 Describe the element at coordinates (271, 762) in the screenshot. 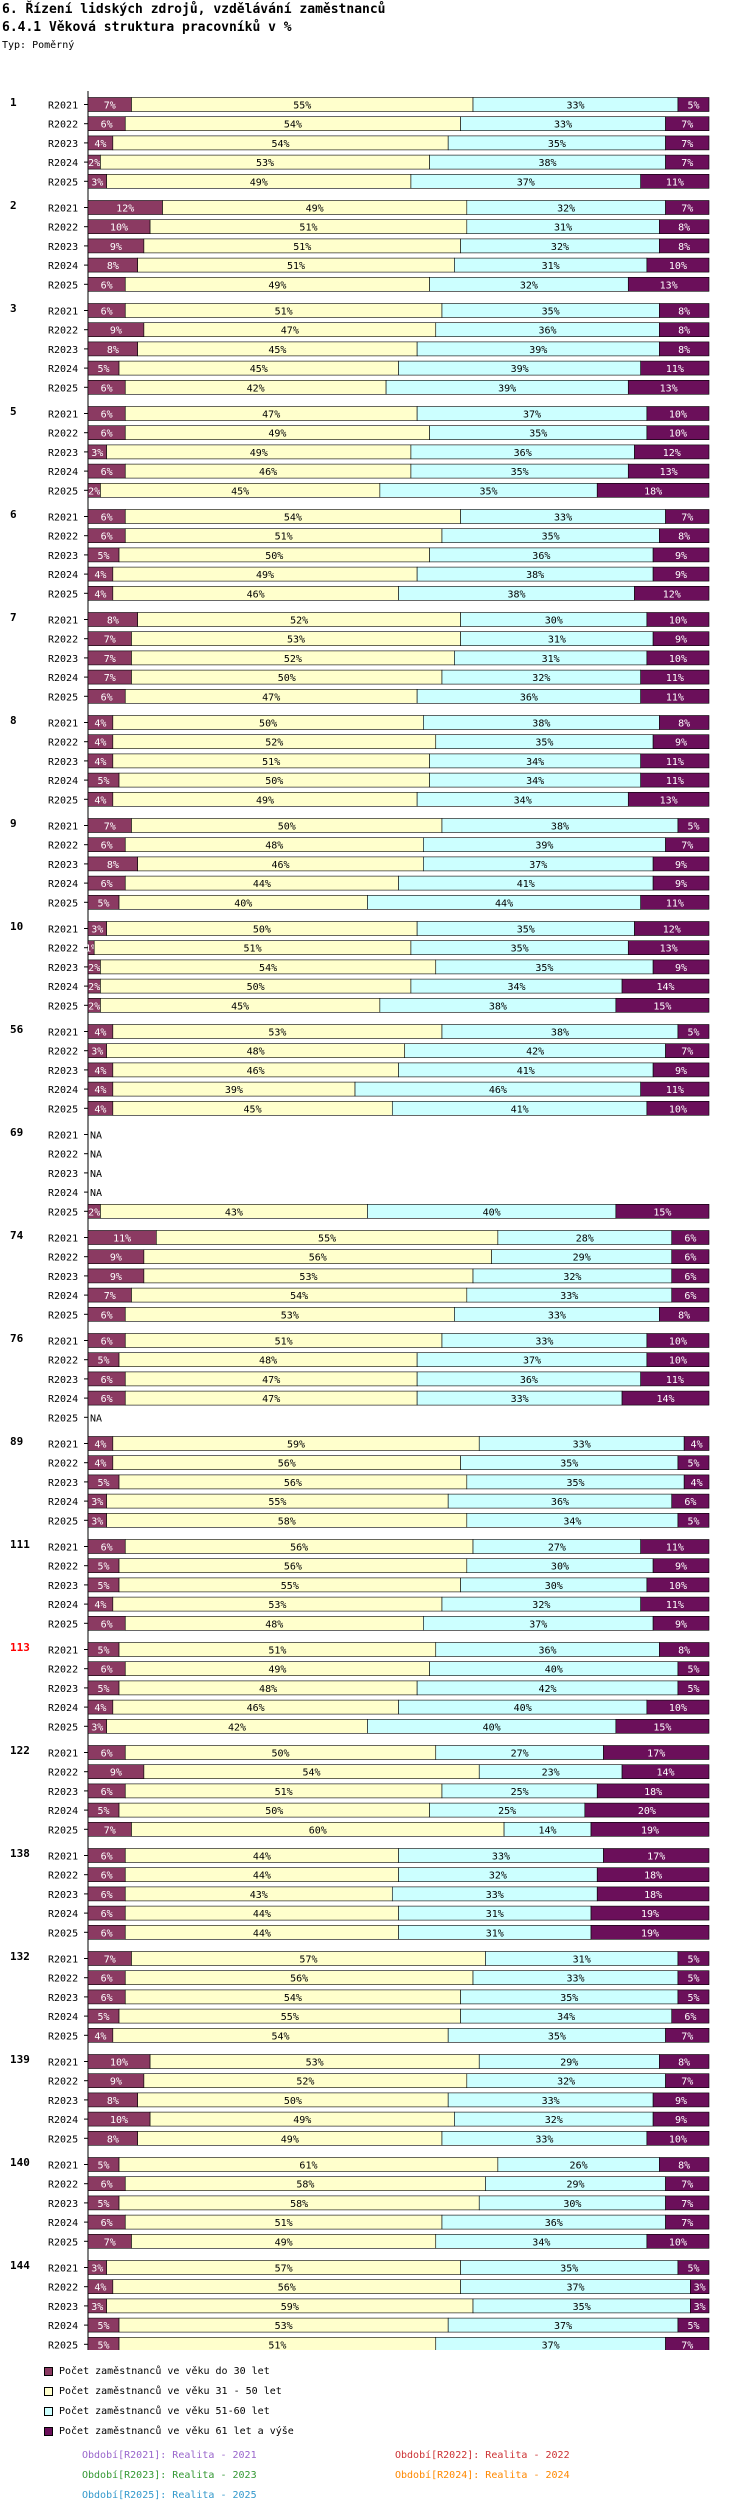

I see `data-label: 51%` at that location.